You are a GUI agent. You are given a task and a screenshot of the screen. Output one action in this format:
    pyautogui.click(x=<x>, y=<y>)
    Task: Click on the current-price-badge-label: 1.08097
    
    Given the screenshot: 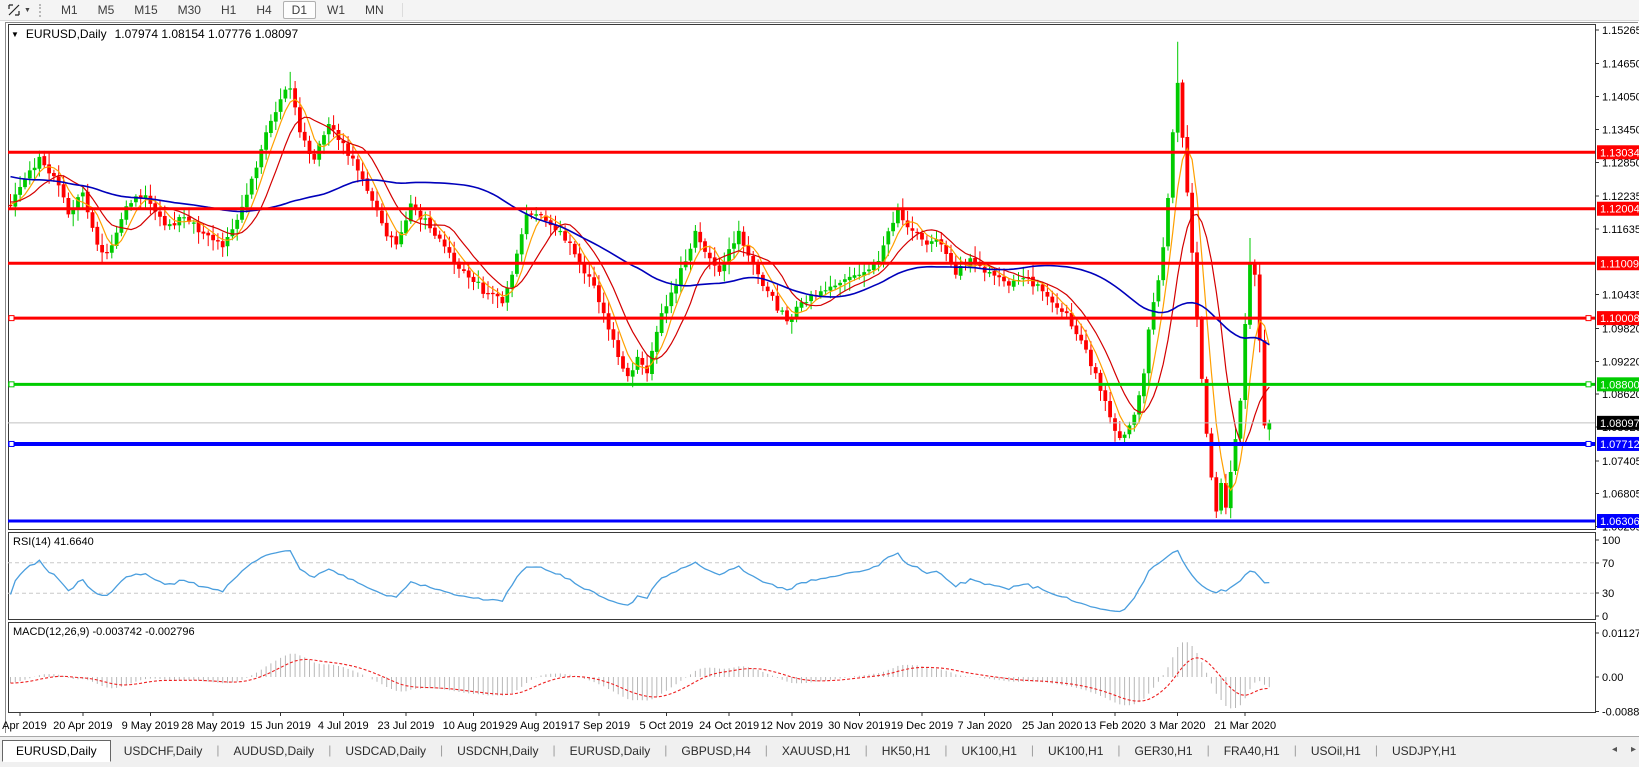 What is the action you would take?
    pyautogui.click(x=1619, y=424)
    